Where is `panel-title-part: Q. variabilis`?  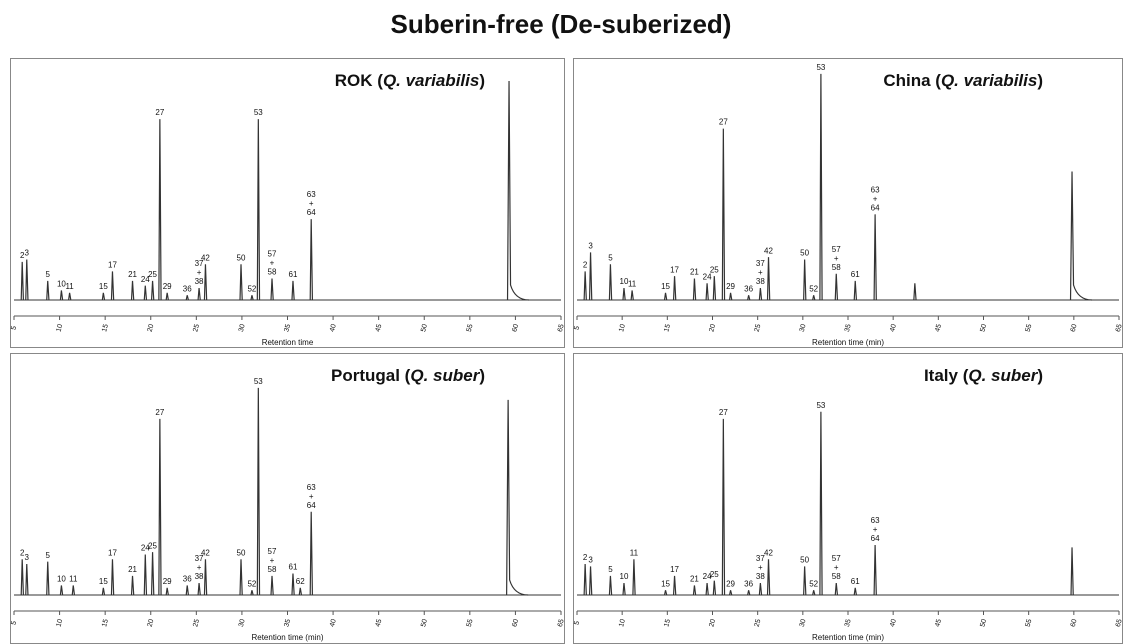
panel-title-part: Q. variabilis is located at coordinates (989, 80).